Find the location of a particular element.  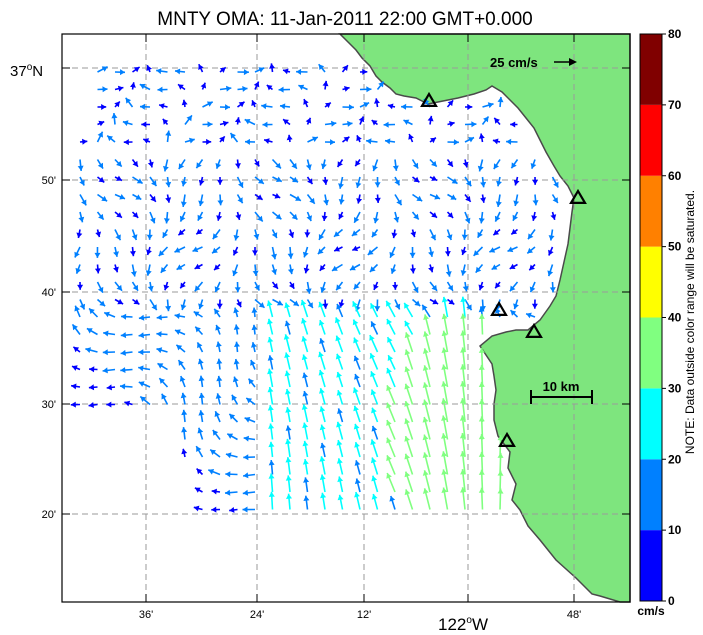

lat-tick-label: 50' is located at coordinates (49, 181).